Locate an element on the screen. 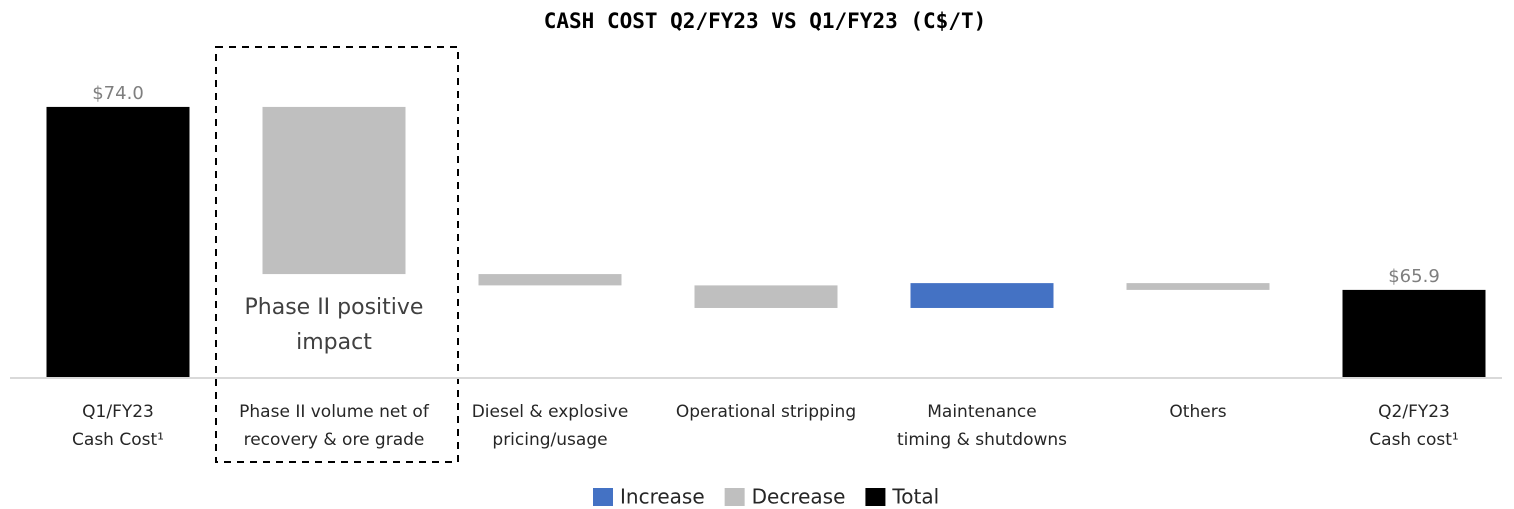  legend-label: Increase is located at coordinates (662, 497).